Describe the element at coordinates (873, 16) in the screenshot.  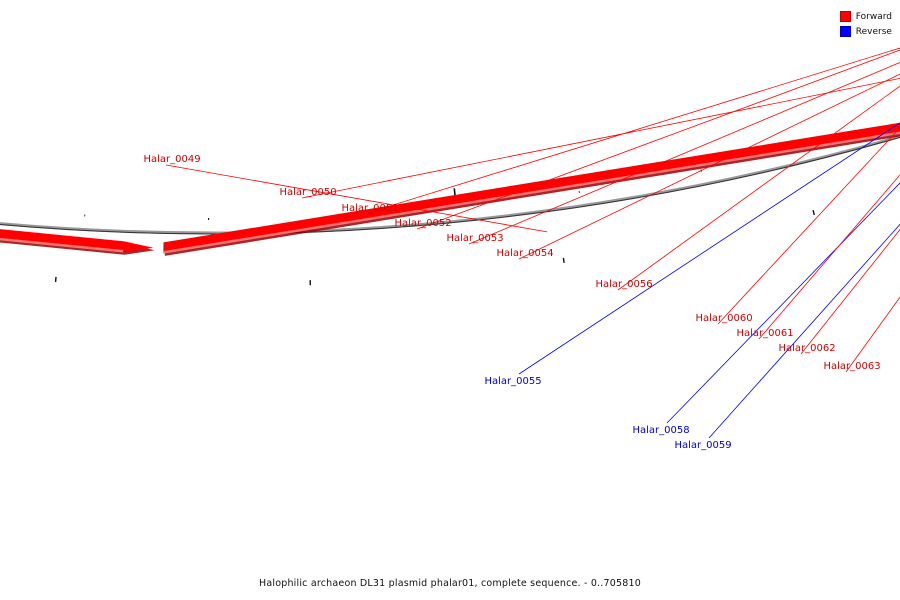
I see `legend-forward-label: Forward` at that location.